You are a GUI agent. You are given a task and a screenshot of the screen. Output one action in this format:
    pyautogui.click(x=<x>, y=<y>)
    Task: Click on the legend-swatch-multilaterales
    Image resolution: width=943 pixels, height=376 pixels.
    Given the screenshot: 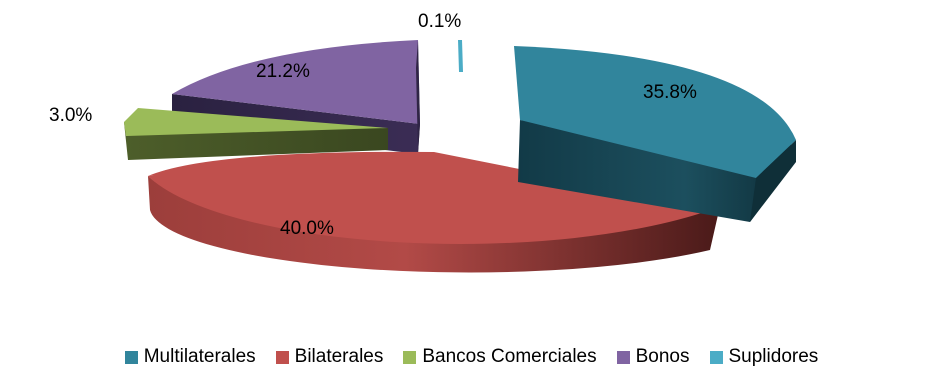 What is the action you would take?
    pyautogui.click(x=131, y=357)
    